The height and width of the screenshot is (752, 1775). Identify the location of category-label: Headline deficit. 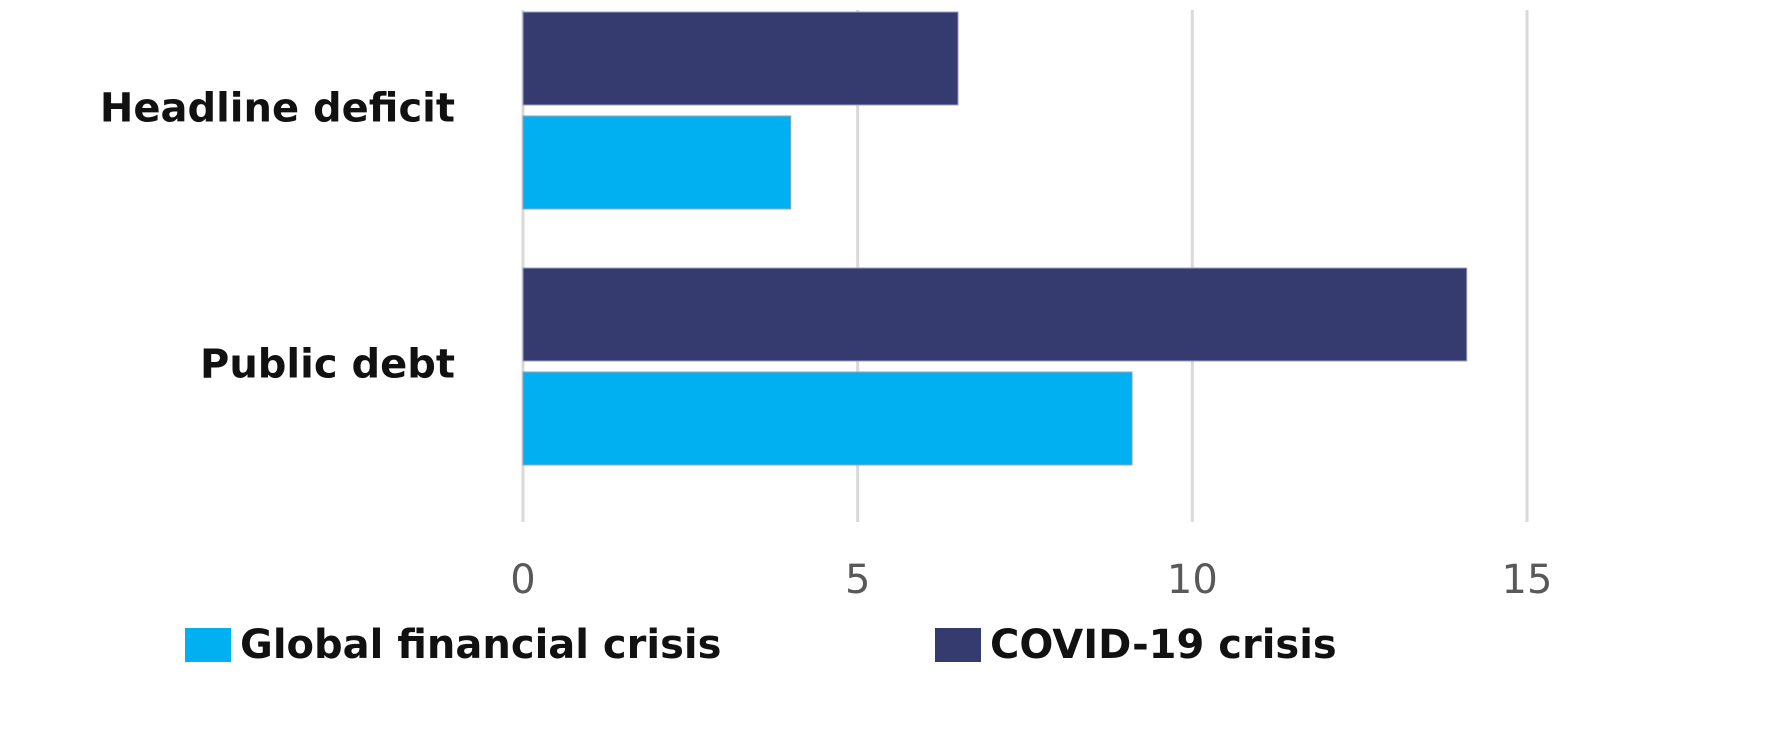
(277, 109).